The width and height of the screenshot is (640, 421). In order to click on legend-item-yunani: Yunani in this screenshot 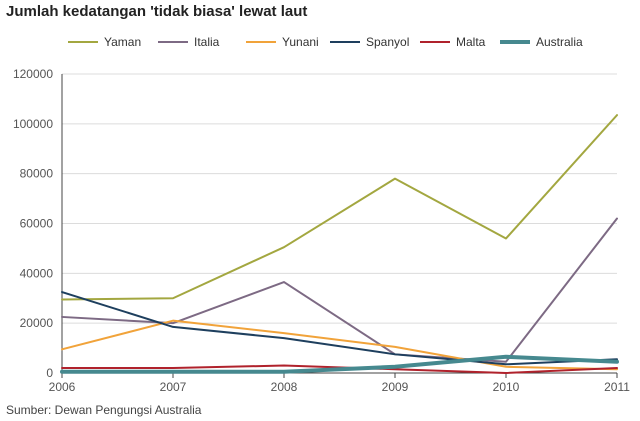, I will do `click(282, 42)`.